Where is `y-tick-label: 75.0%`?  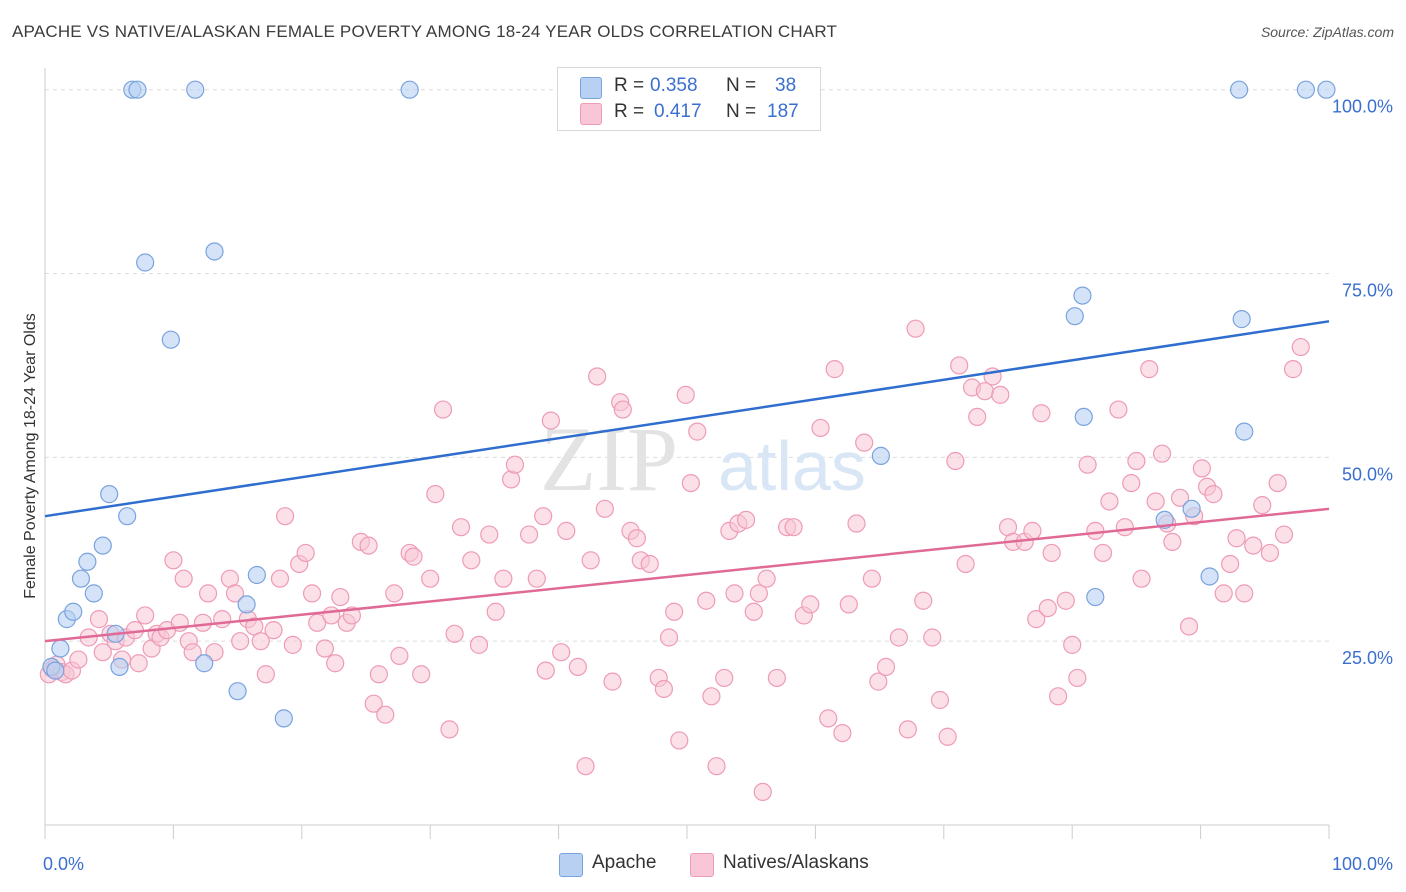 y-tick-label: 75.0% is located at coordinates (1367, 291).